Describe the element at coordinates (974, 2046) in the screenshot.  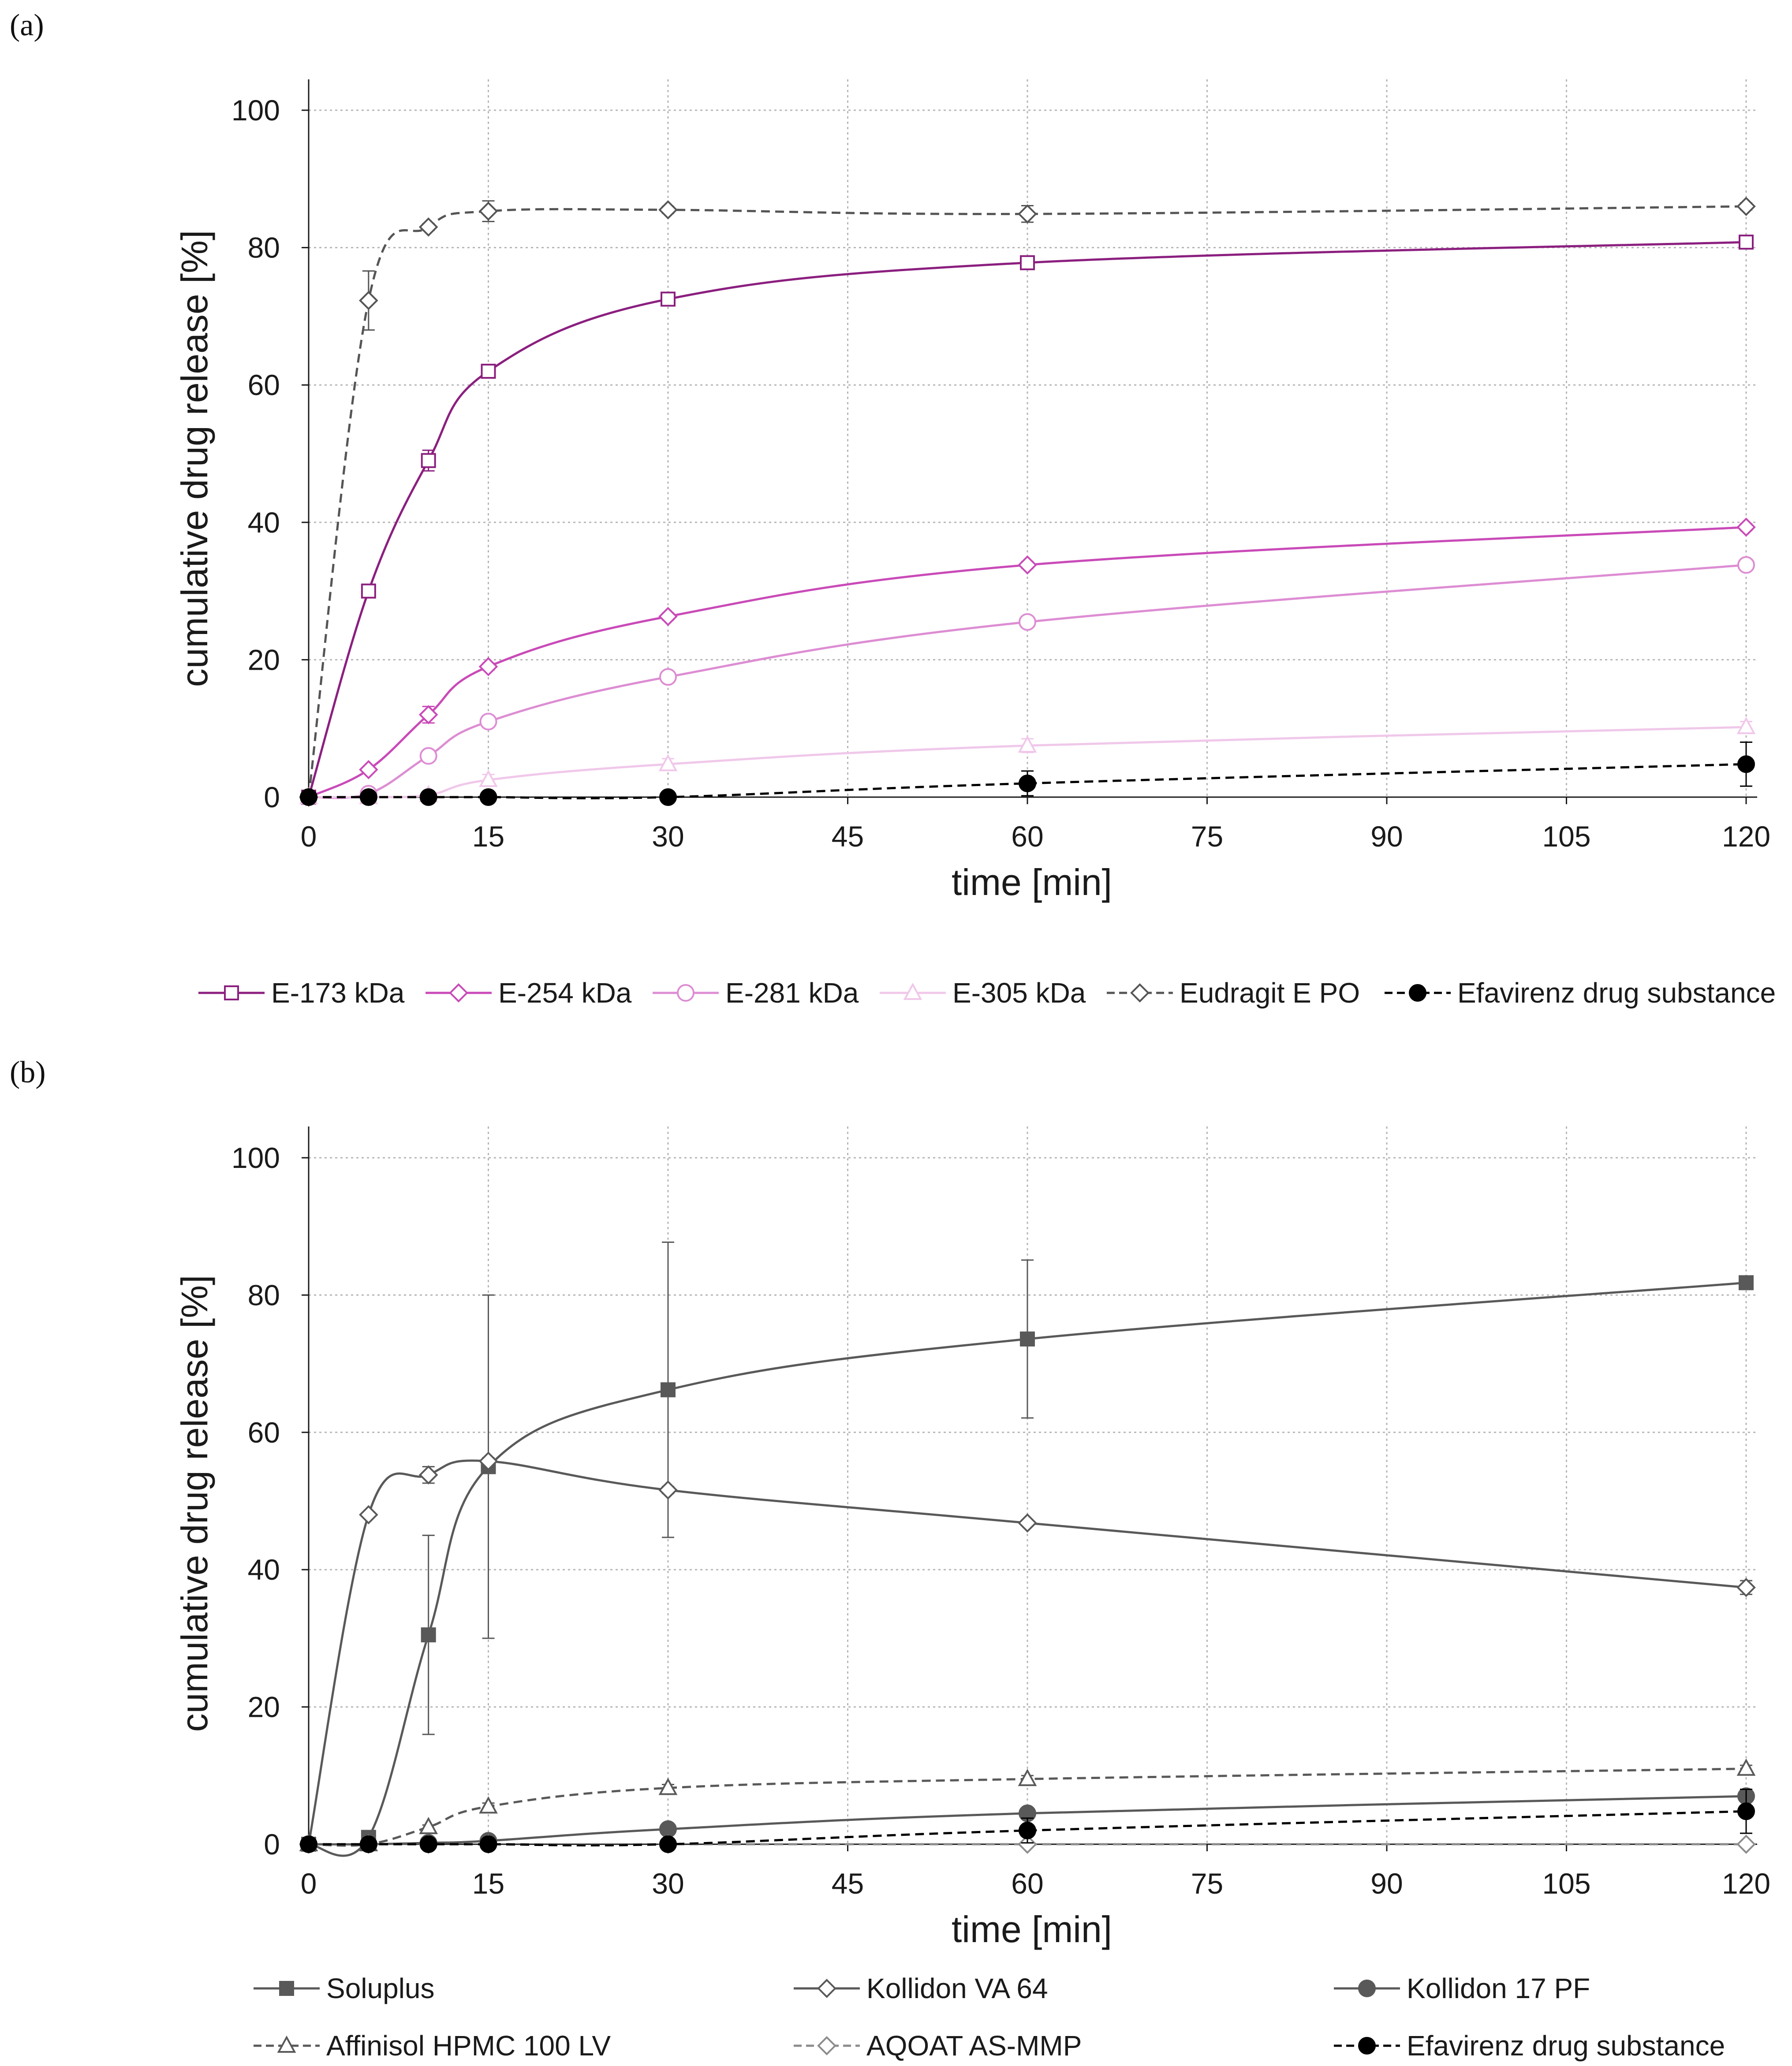
I see `legend-label: AQOAT AS-MMP` at that location.